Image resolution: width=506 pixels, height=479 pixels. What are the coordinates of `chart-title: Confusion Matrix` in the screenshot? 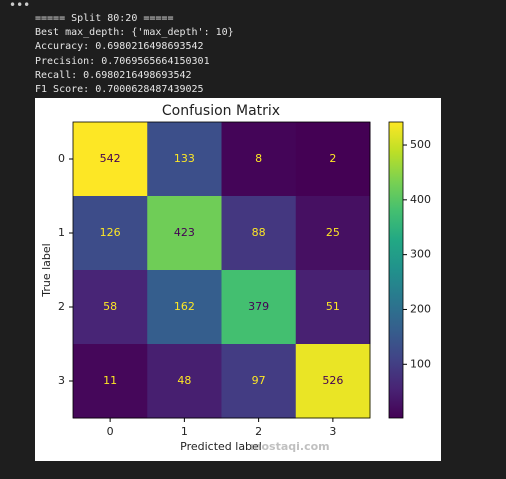 It's located at (221, 111).